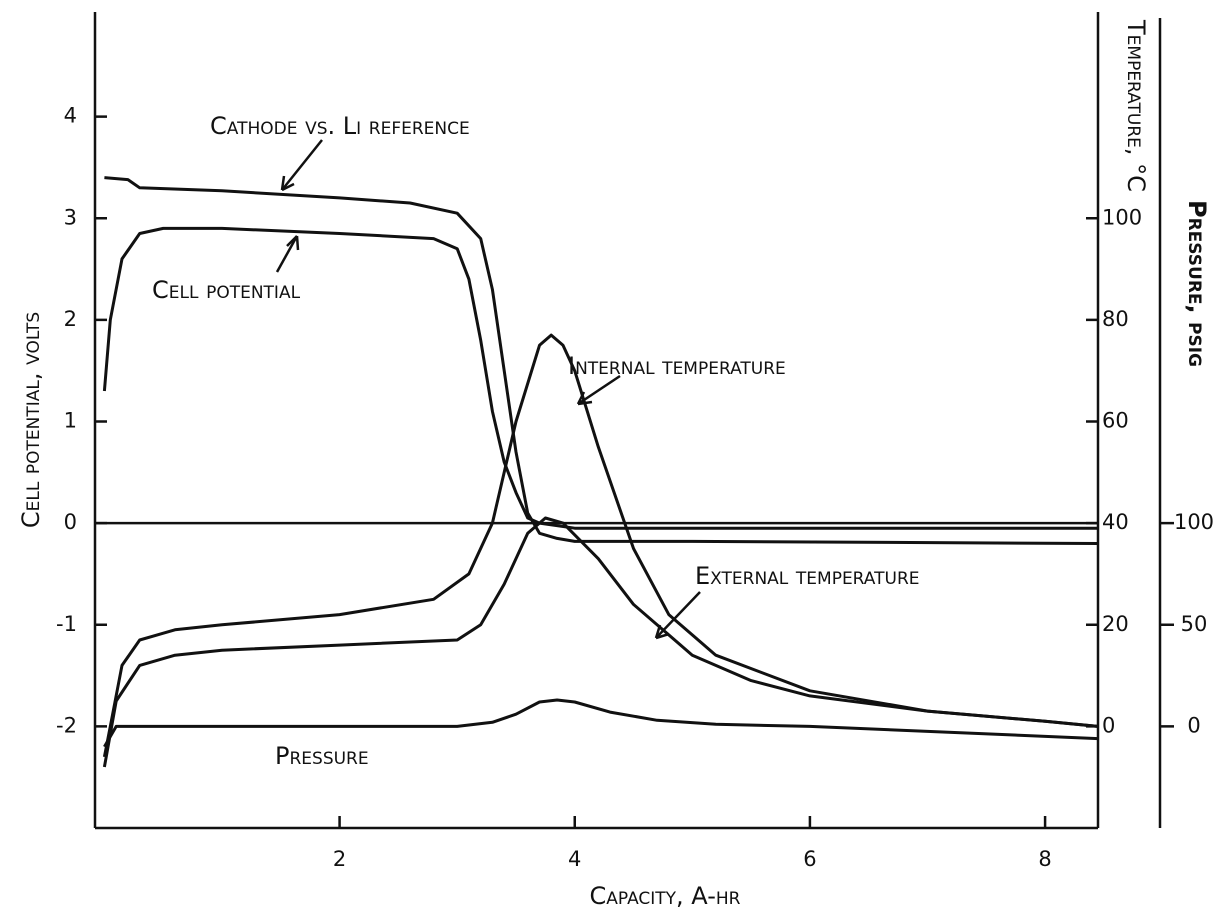 The height and width of the screenshot is (916, 1215). What do you see at coordinates (66, 725) in the screenshot?
I see `y-tick-label: -2` at bounding box center [66, 725].